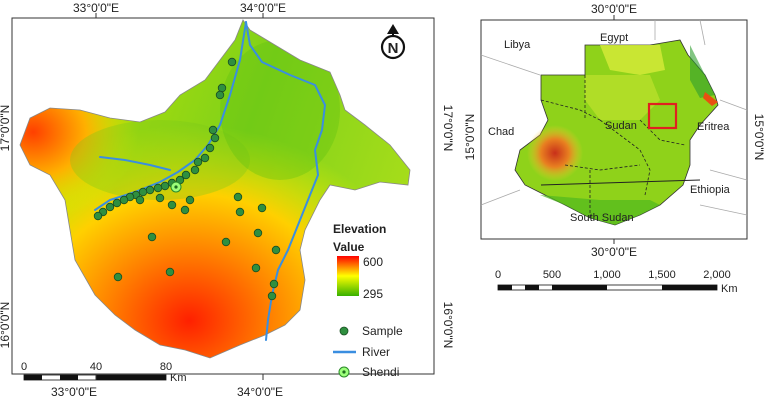 The width and height of the screenshot is (768, 400). Describe the element at coordinates (393, 48) in the screenshot. I see `svg-text: N` at that location.